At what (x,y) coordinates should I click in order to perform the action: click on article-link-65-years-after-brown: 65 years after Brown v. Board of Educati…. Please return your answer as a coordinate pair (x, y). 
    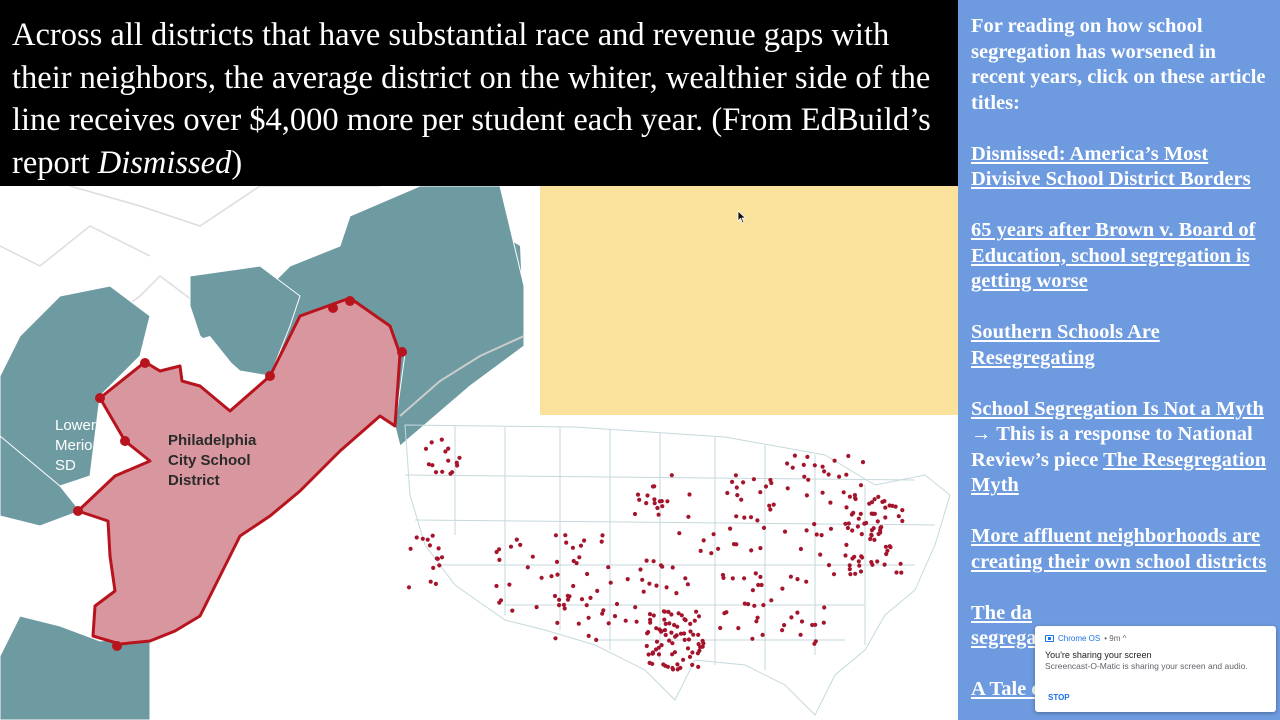
    Looking at the image, I should click on (1113, 255).